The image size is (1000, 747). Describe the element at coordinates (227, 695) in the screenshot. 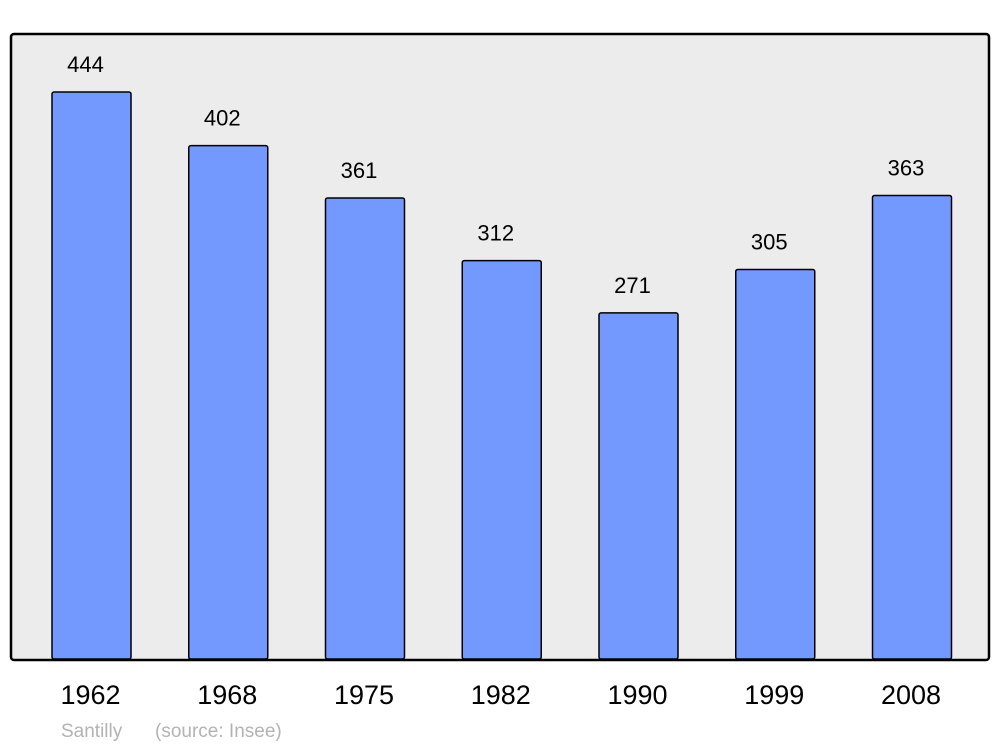

I see `x-tick-label: 1968` at that location.